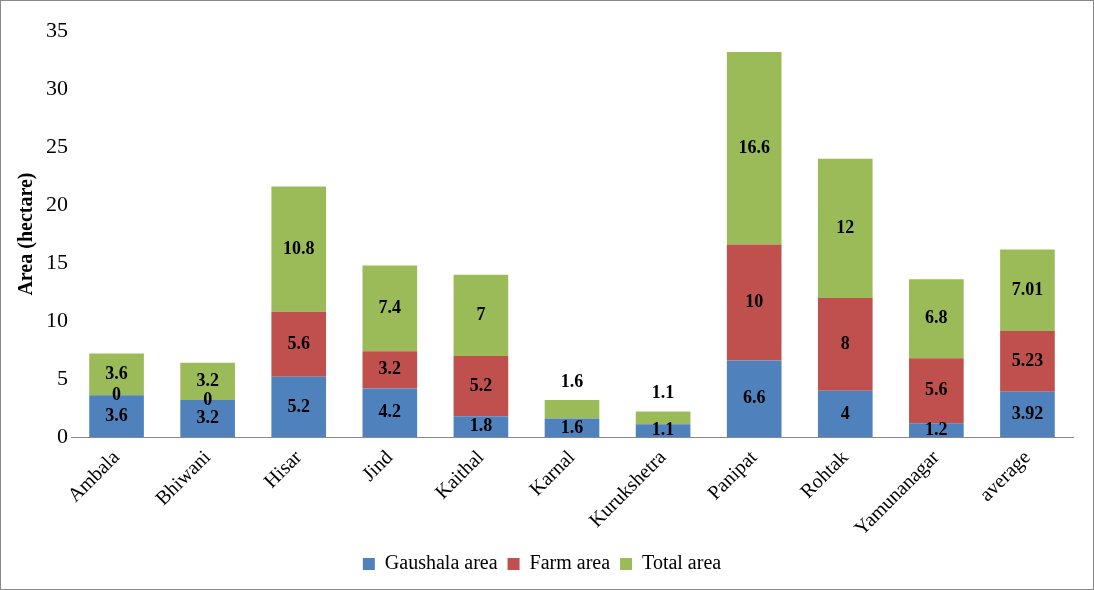 The image size is (1094, 590). What do you see at coordinates (208, 398) in the screenshot?
I see `data-label: 0` at bounding box center [208, 398].